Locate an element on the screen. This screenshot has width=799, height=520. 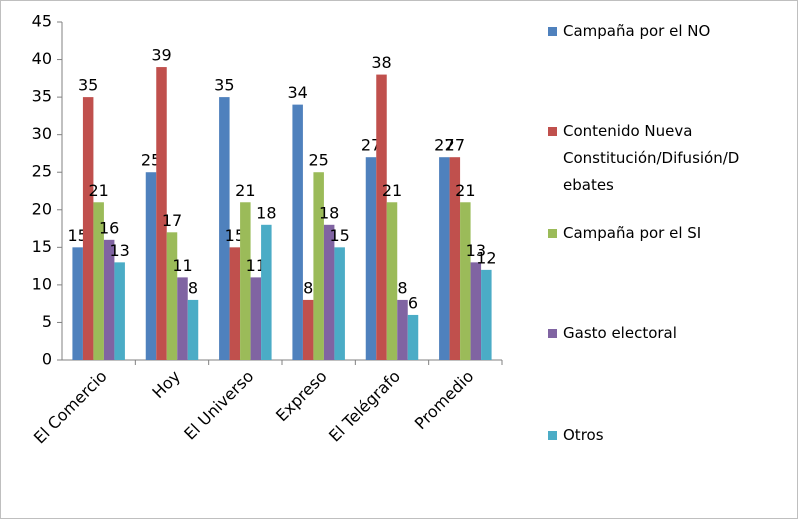
x-tick-label: Promedio is located at coordinates (444, 400).